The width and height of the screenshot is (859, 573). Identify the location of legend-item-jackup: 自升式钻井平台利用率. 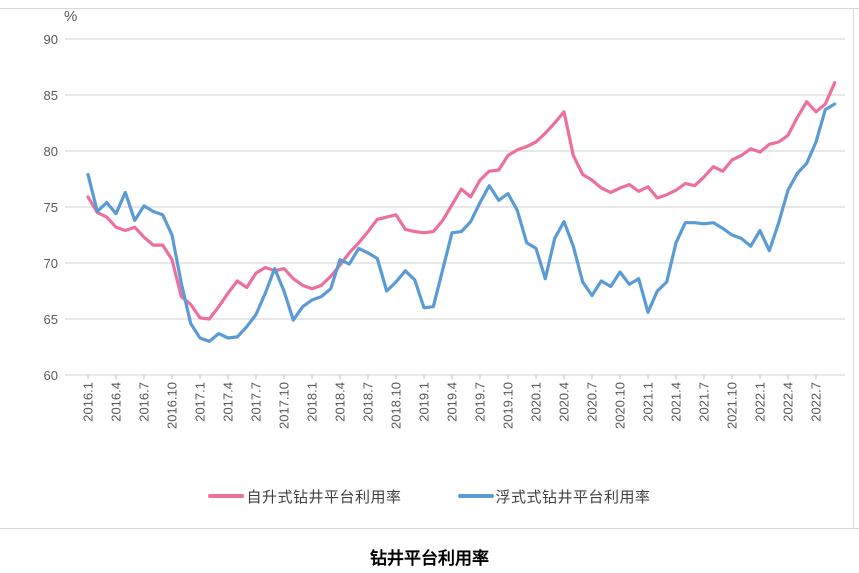
(304, 496).